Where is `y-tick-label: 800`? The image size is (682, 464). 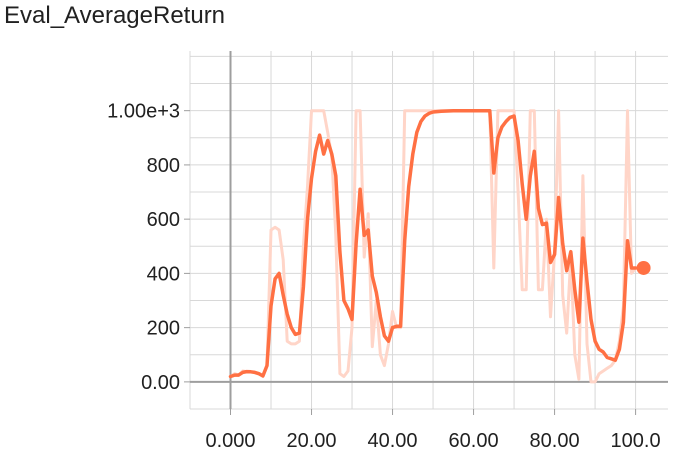 y-tick-label: 800 is located at coordinates (163, 166).